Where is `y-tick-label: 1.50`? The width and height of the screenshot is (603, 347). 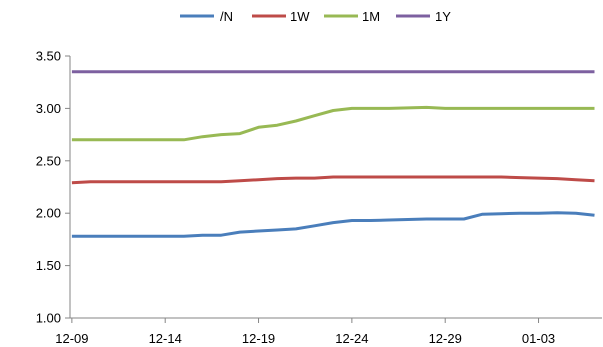
y-tick-label: 1.50 is located at coordinates (48, 265).